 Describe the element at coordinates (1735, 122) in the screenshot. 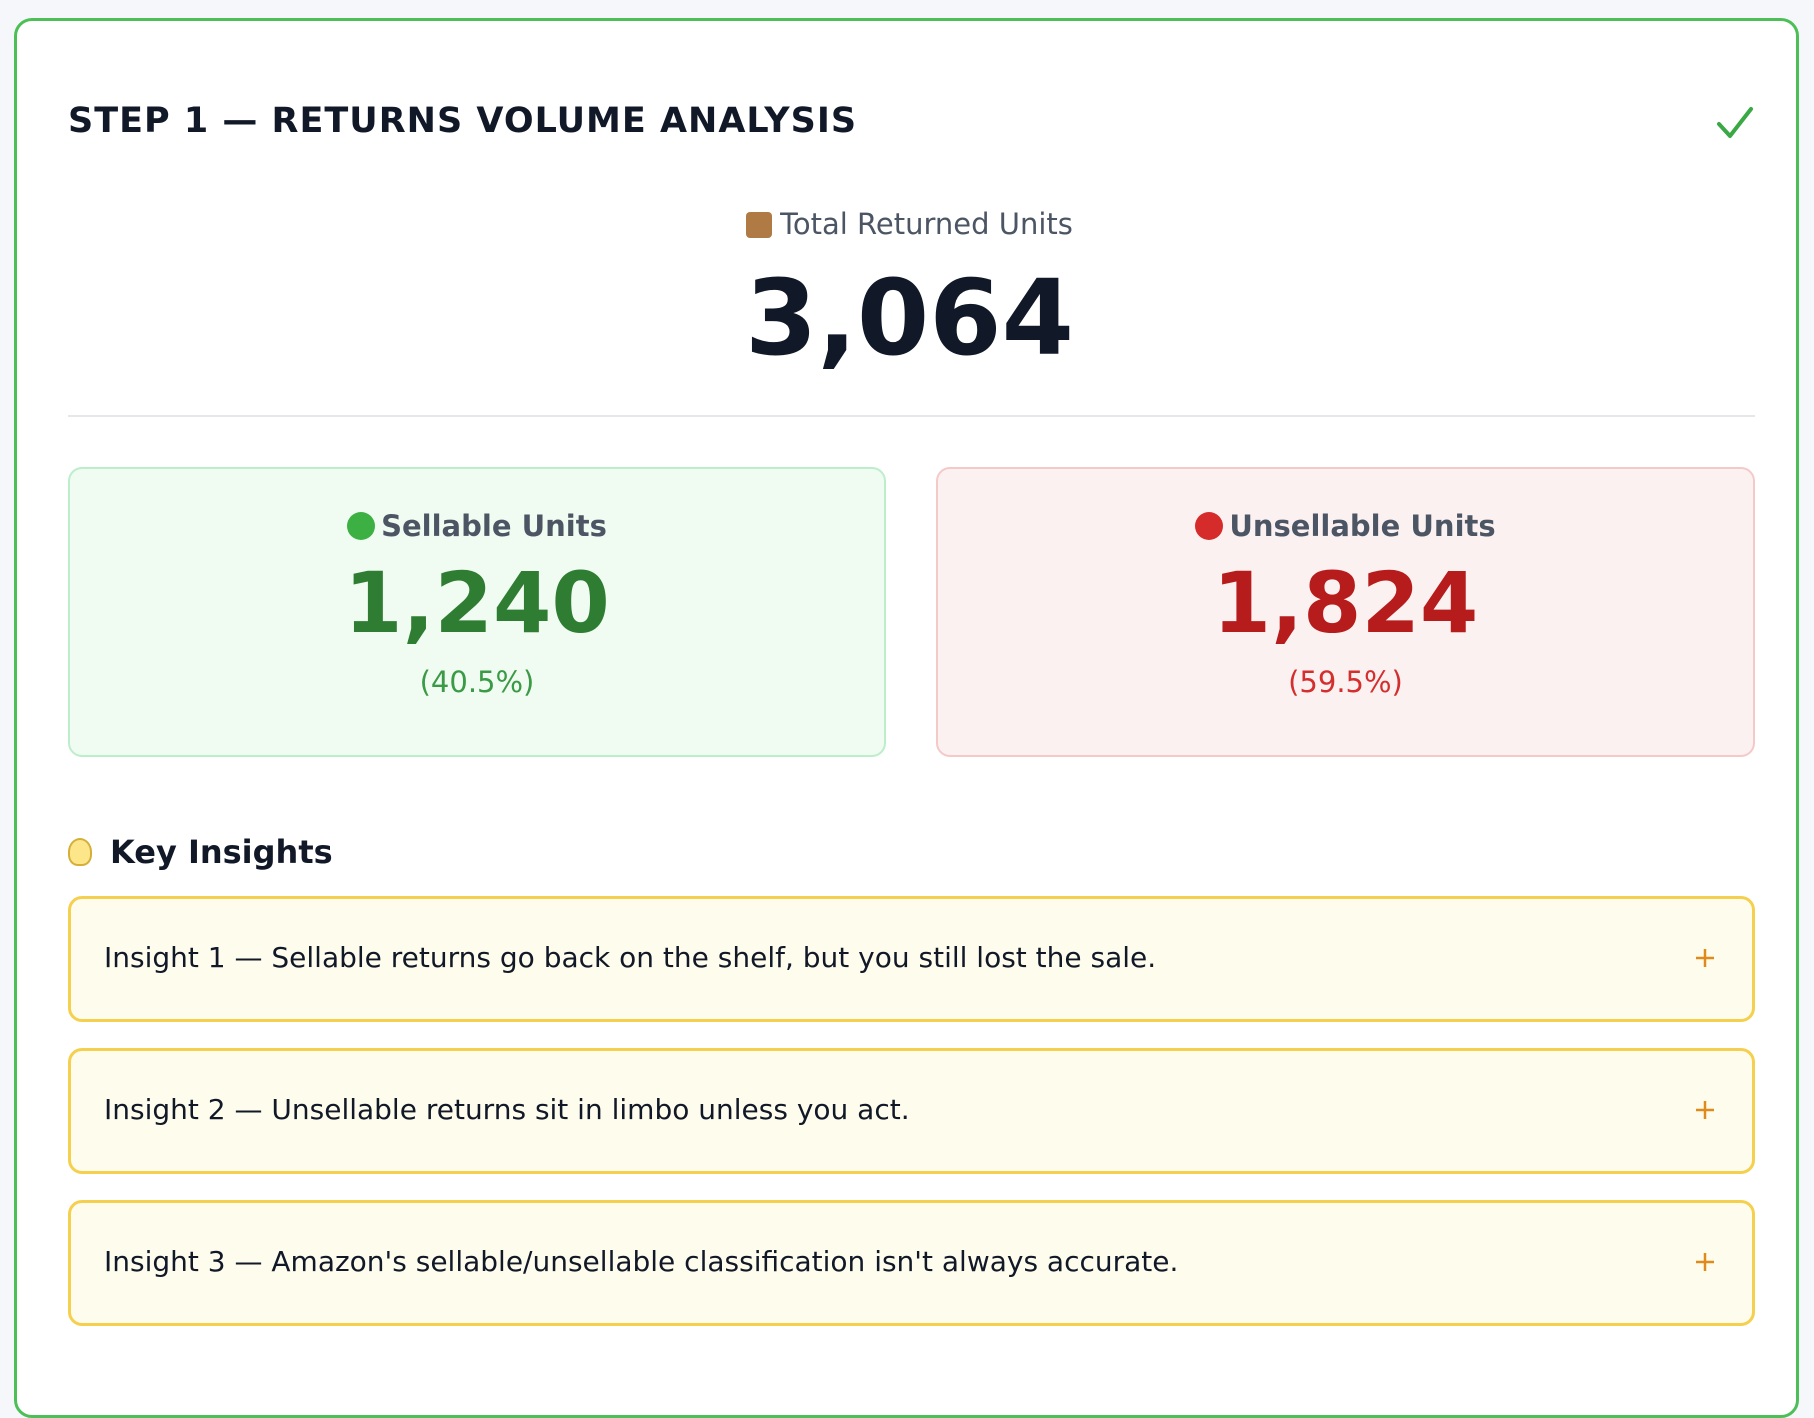

I see `check-icon` at that location.